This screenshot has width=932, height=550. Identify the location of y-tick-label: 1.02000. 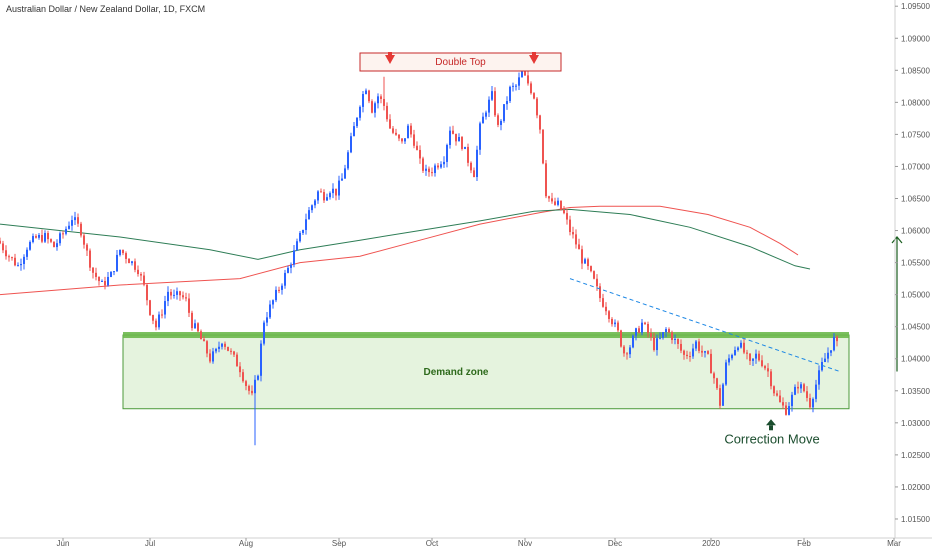
(915, 487).